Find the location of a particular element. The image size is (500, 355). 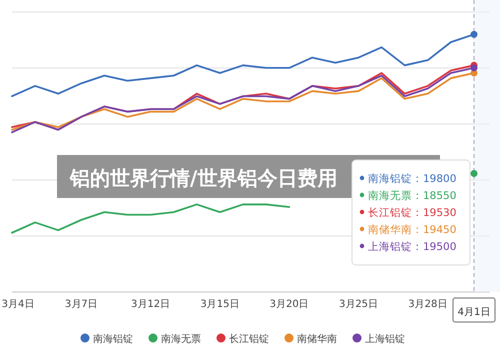

annotation: 南海铝锭：19800 is located at coordinates (412, 178).